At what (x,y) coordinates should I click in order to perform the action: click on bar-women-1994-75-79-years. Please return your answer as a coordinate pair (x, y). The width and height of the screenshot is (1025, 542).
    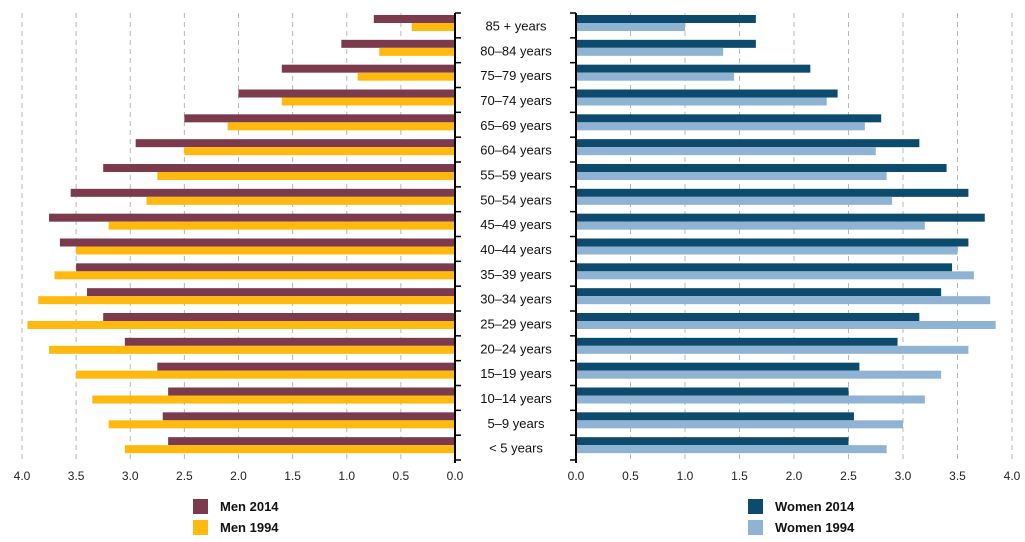
    Looking at the image, I should click on (655, 76).